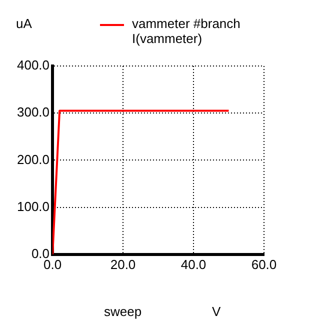  Describe the element at coordinates (216, 311) in the screenshot. I see `text: V` at that location.